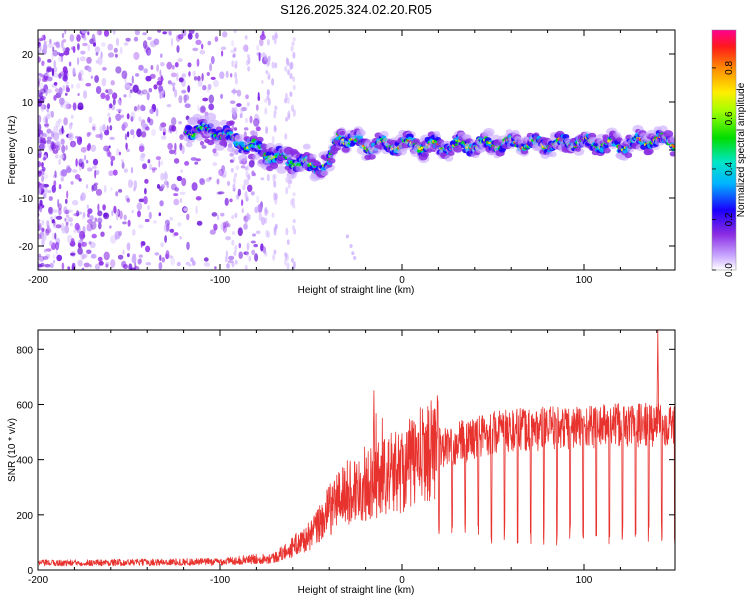 Image resolution: width=750 pixels, height=605 pixels. Describe the element at coordinates (741, 149) in the screenshot. I see `colorbar-label: Normalized spectral amplitude` at that location.